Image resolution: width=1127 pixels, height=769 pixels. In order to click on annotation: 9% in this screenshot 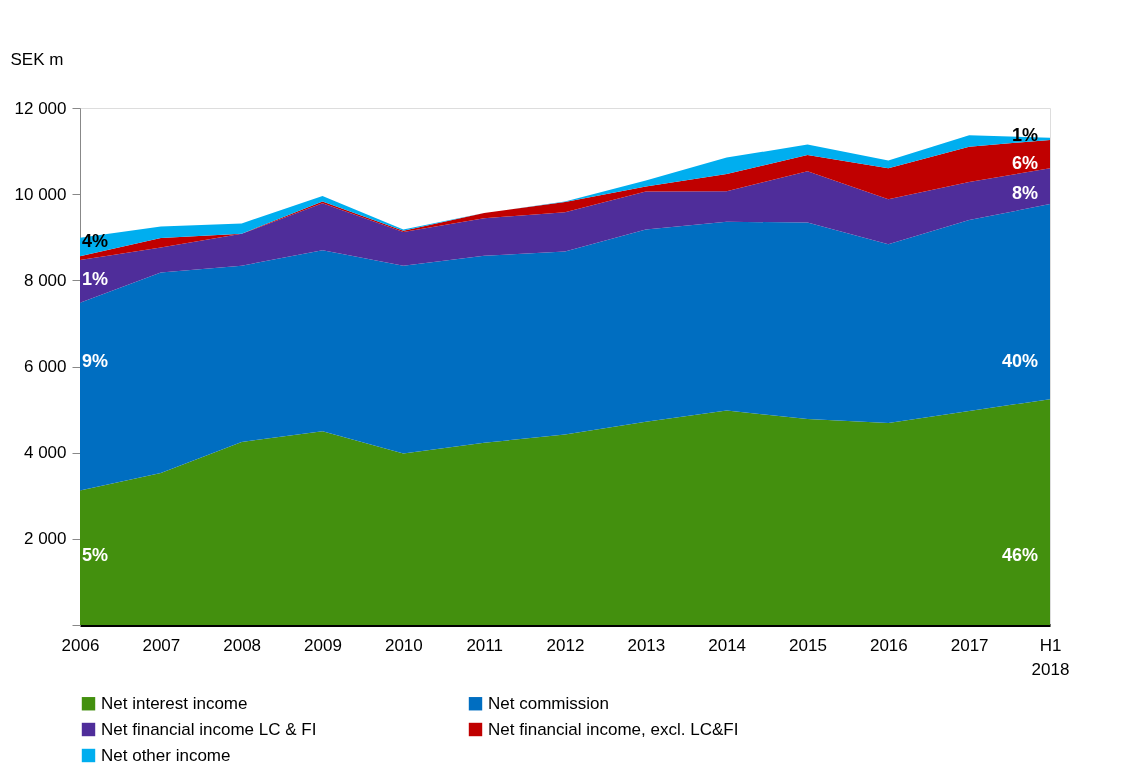, I will do `click(95, 361)`.